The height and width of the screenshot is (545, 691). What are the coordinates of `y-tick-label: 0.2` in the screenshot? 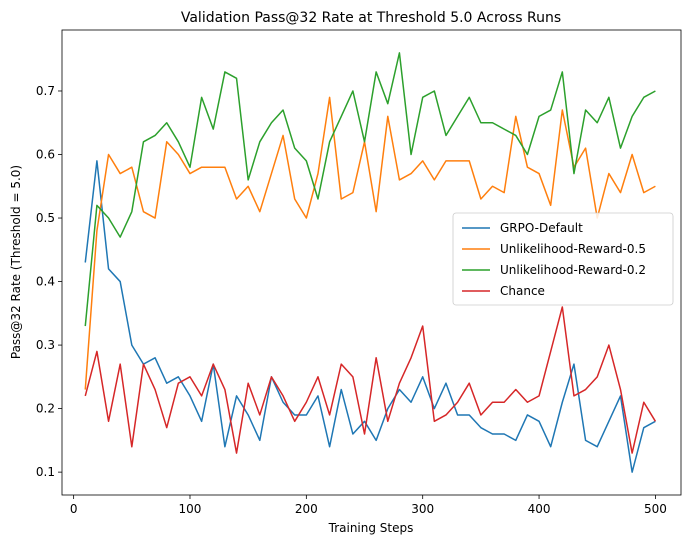 It's located at (45, 409).